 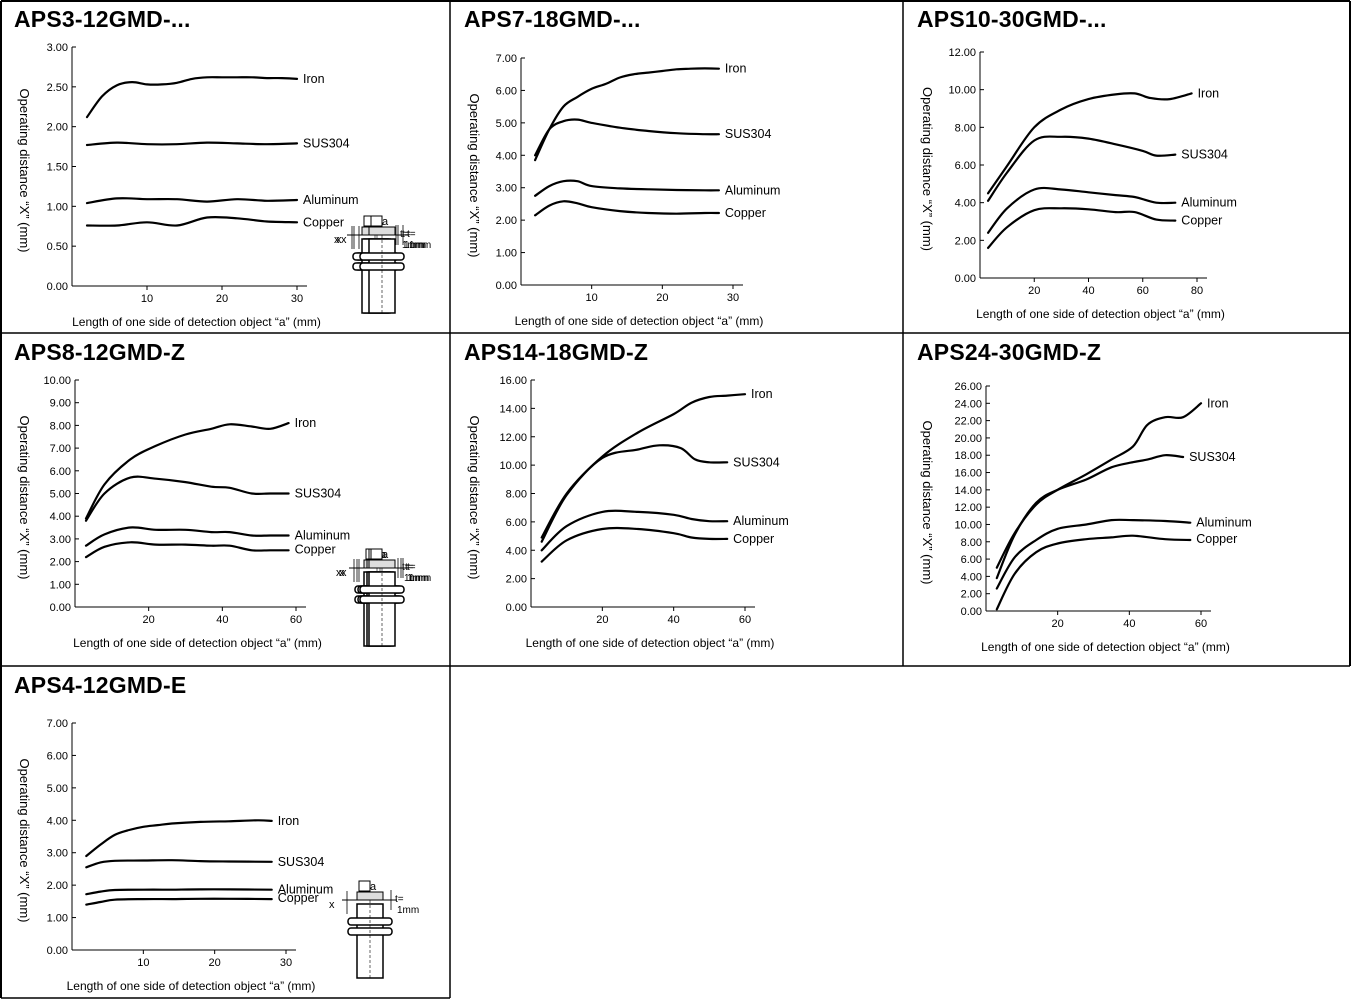 What do you see at coordinates (382, 231) in the screenshot?
I see `target-plate` at bounding box center [382, 231].